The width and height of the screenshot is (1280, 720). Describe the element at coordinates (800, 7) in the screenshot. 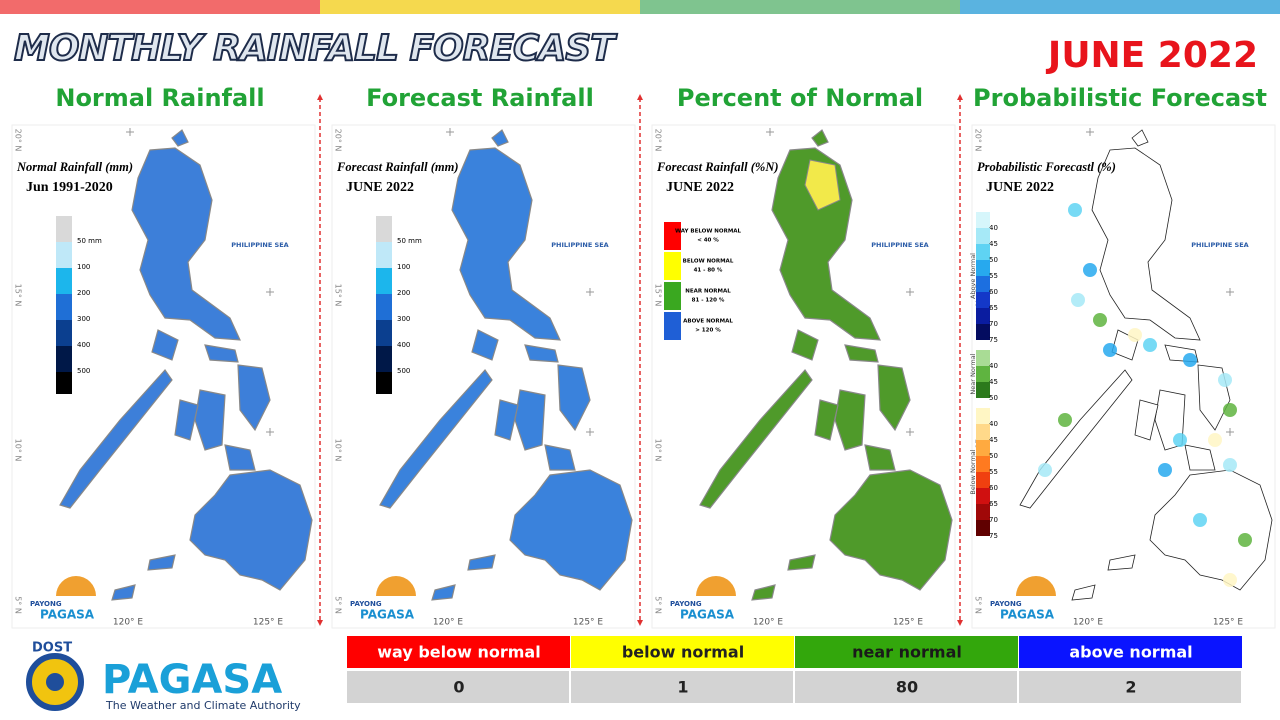

I see `top-strip` at that location.